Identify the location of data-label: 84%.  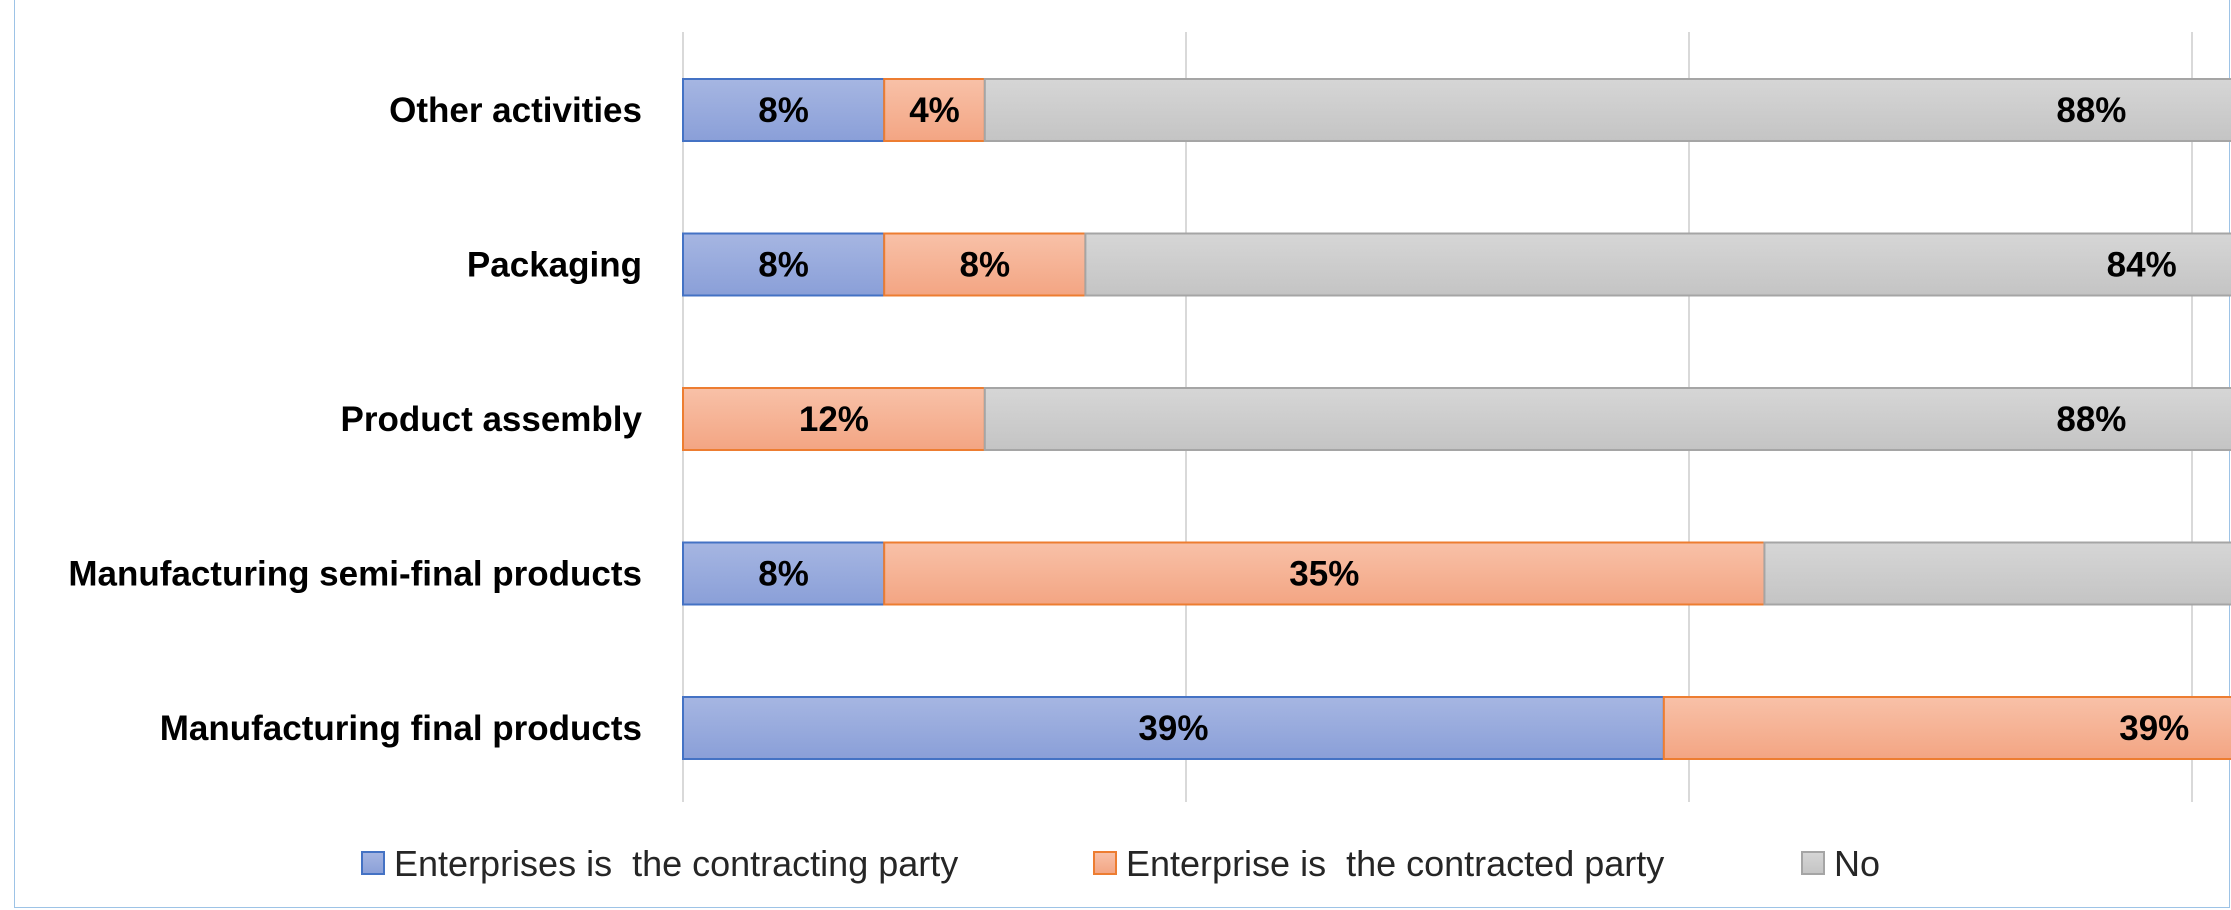
(2142, 265).